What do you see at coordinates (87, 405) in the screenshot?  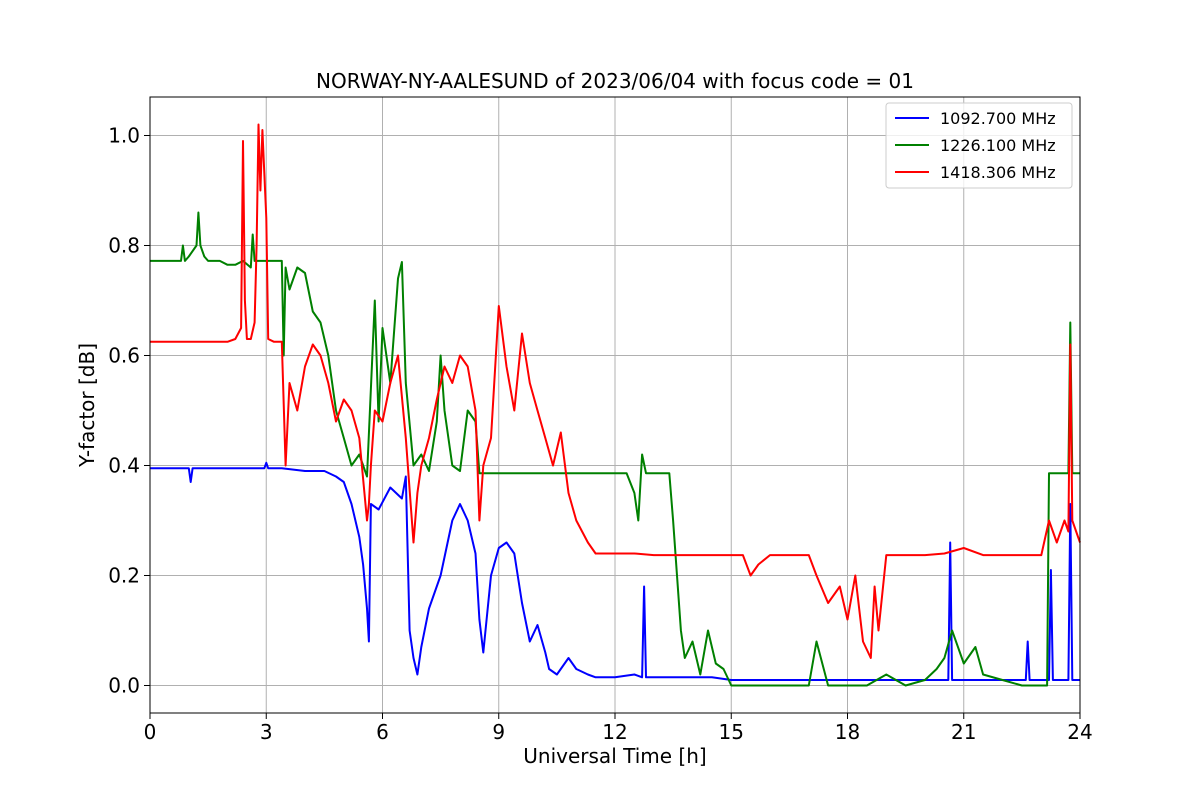 I see `y-axis-title: Y-factor [dB]` at bounding box center [87, 405].